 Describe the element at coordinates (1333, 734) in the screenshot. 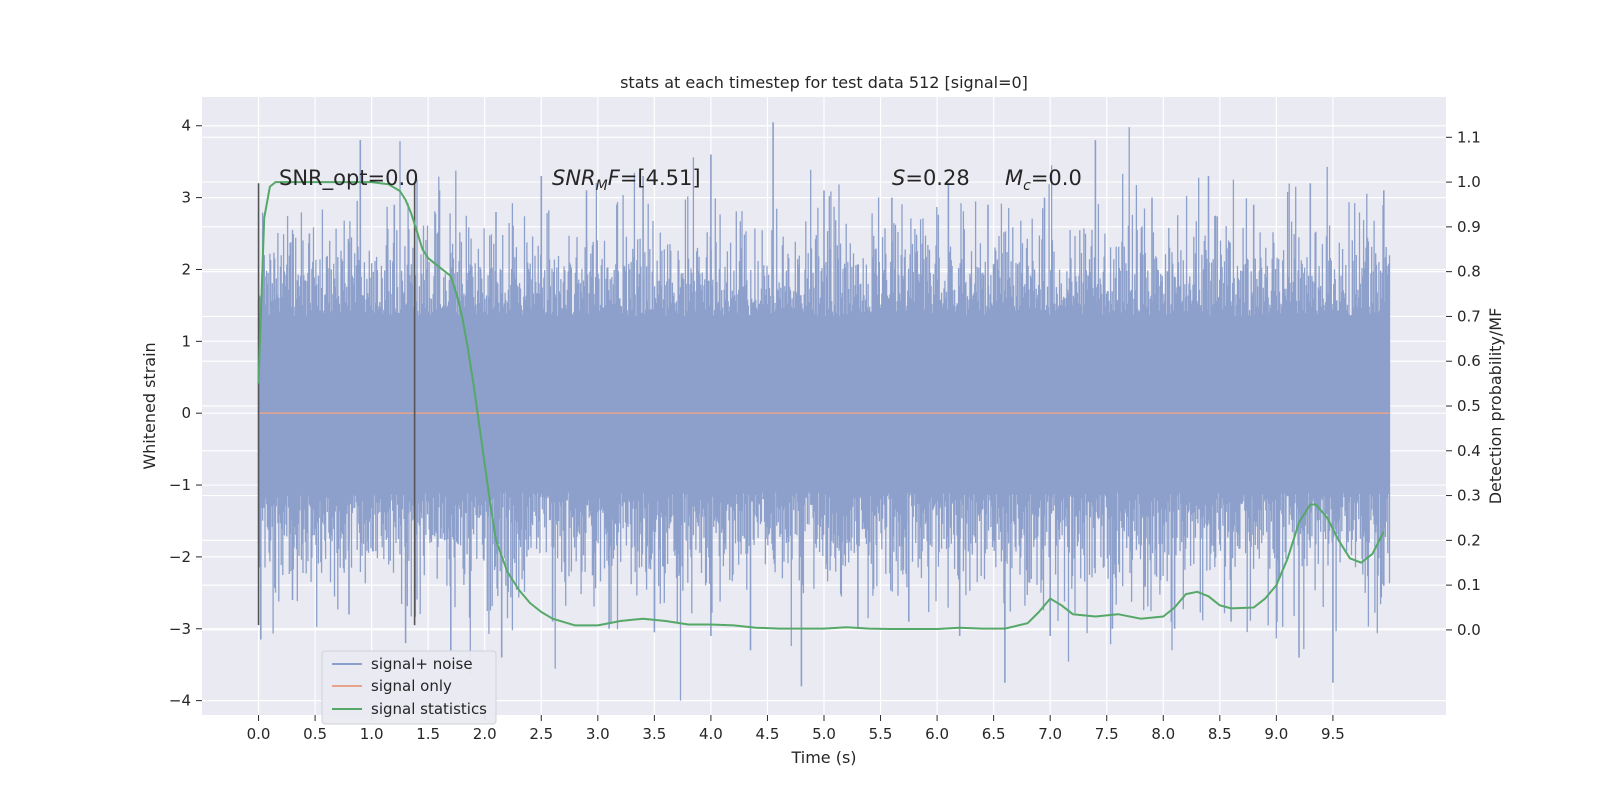

I see `x-tick-label: 9.5` at that location.